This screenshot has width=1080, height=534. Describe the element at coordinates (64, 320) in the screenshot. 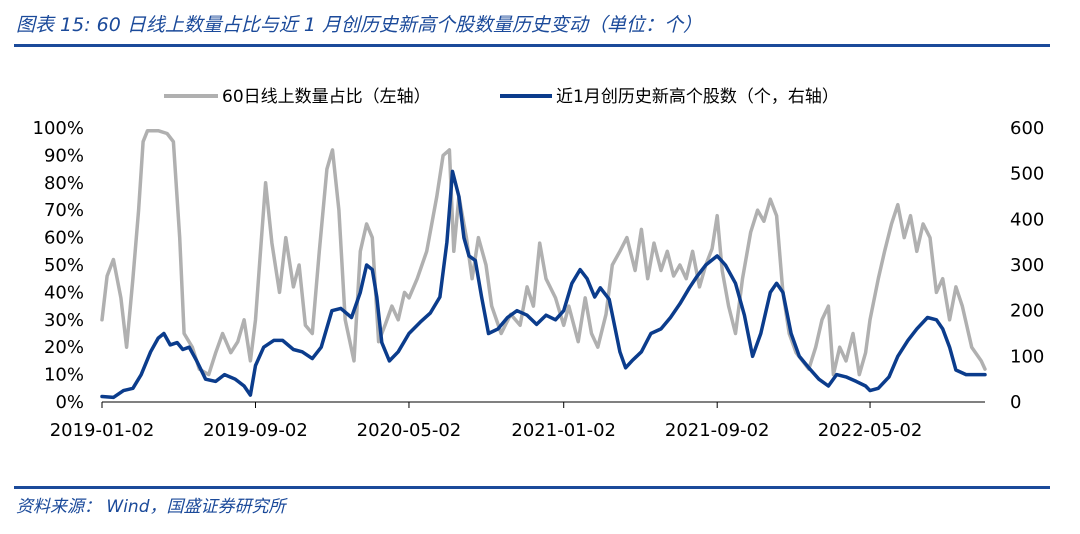

I see `y-left-tick-label: 30%` at that location.